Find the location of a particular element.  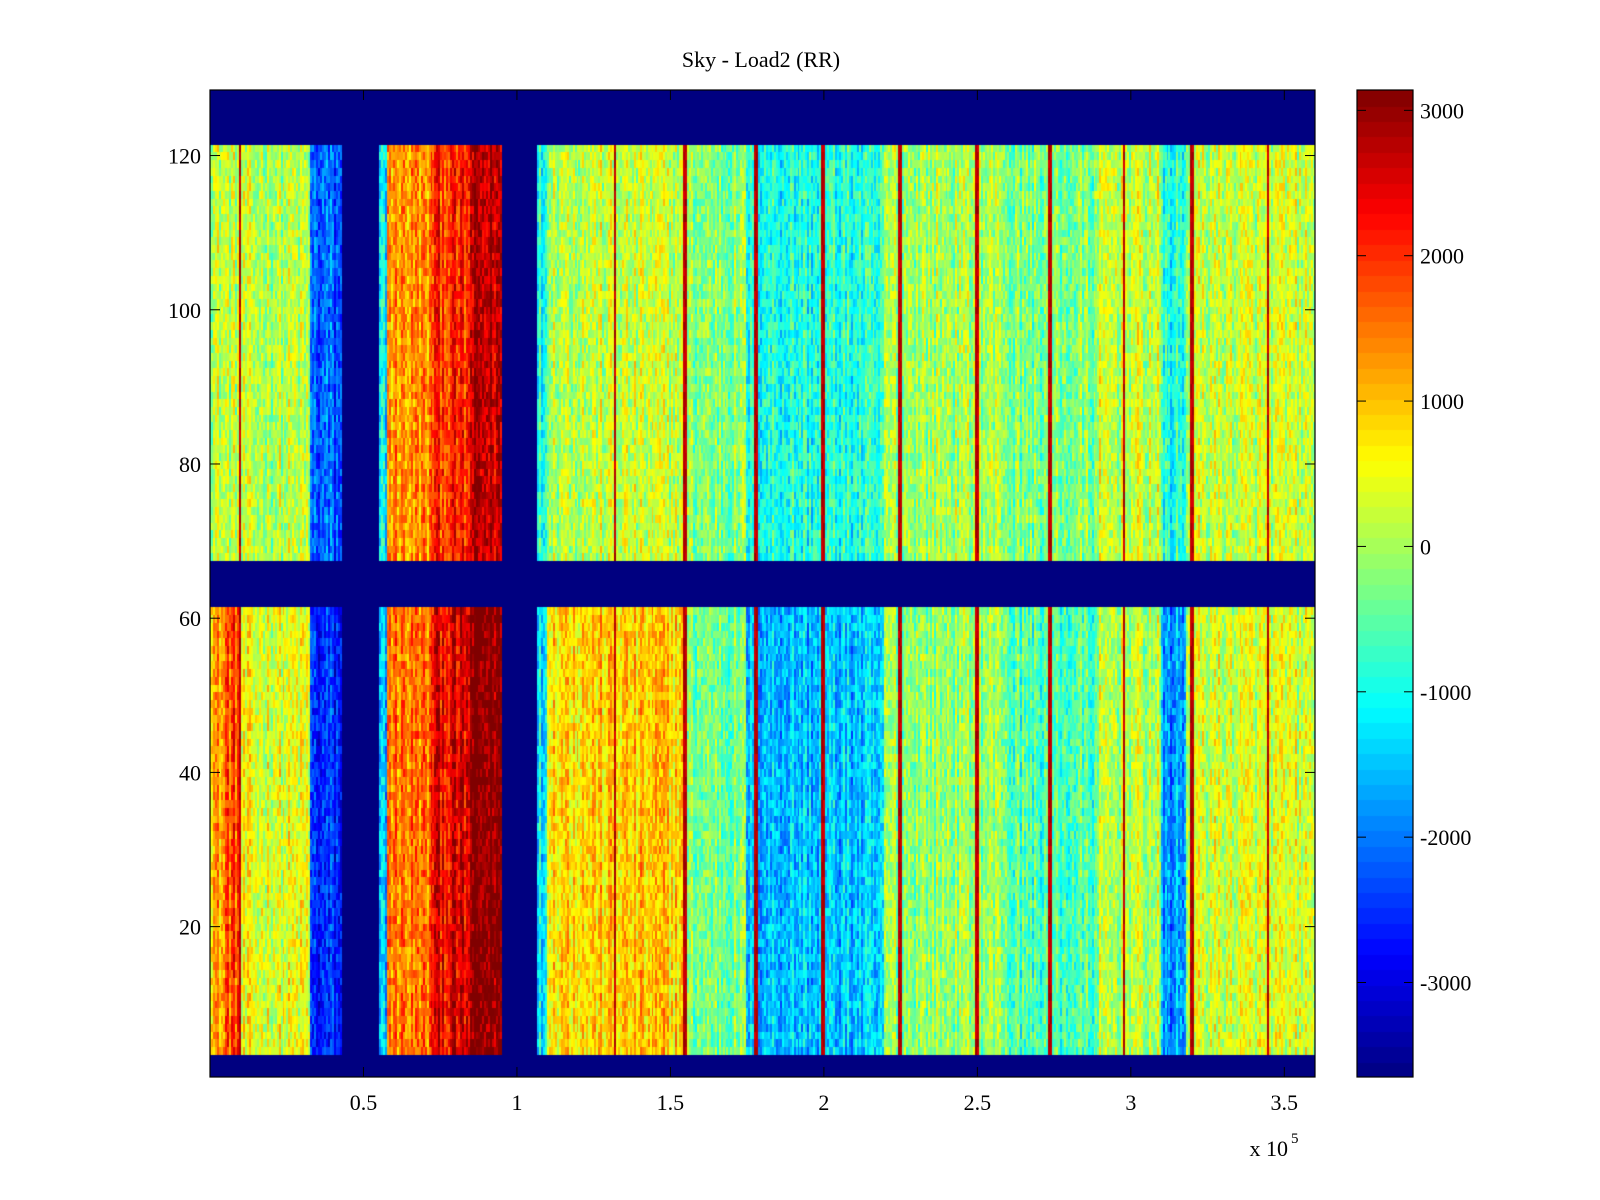

x-multiplier-exponent: 5 is located at coordinates (1295, 1139).